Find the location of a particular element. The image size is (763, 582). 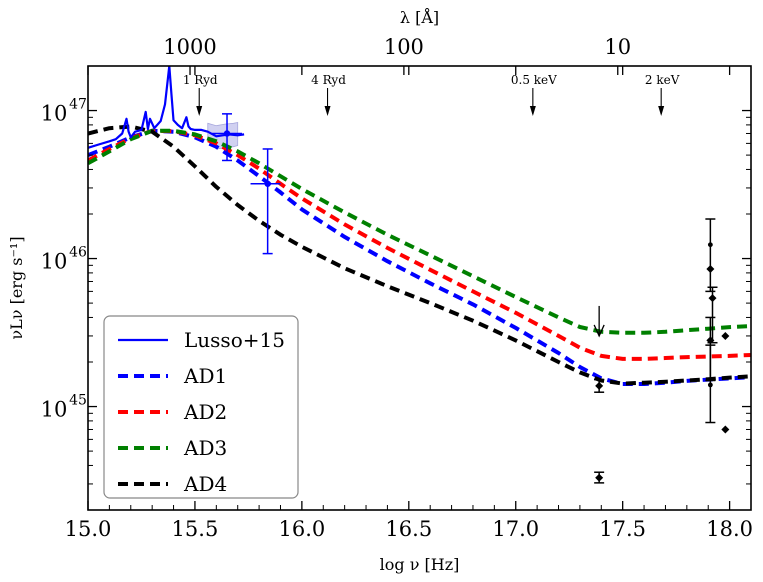

top-x-axis-label: λ [Å] is located at coordinates (419, 17).